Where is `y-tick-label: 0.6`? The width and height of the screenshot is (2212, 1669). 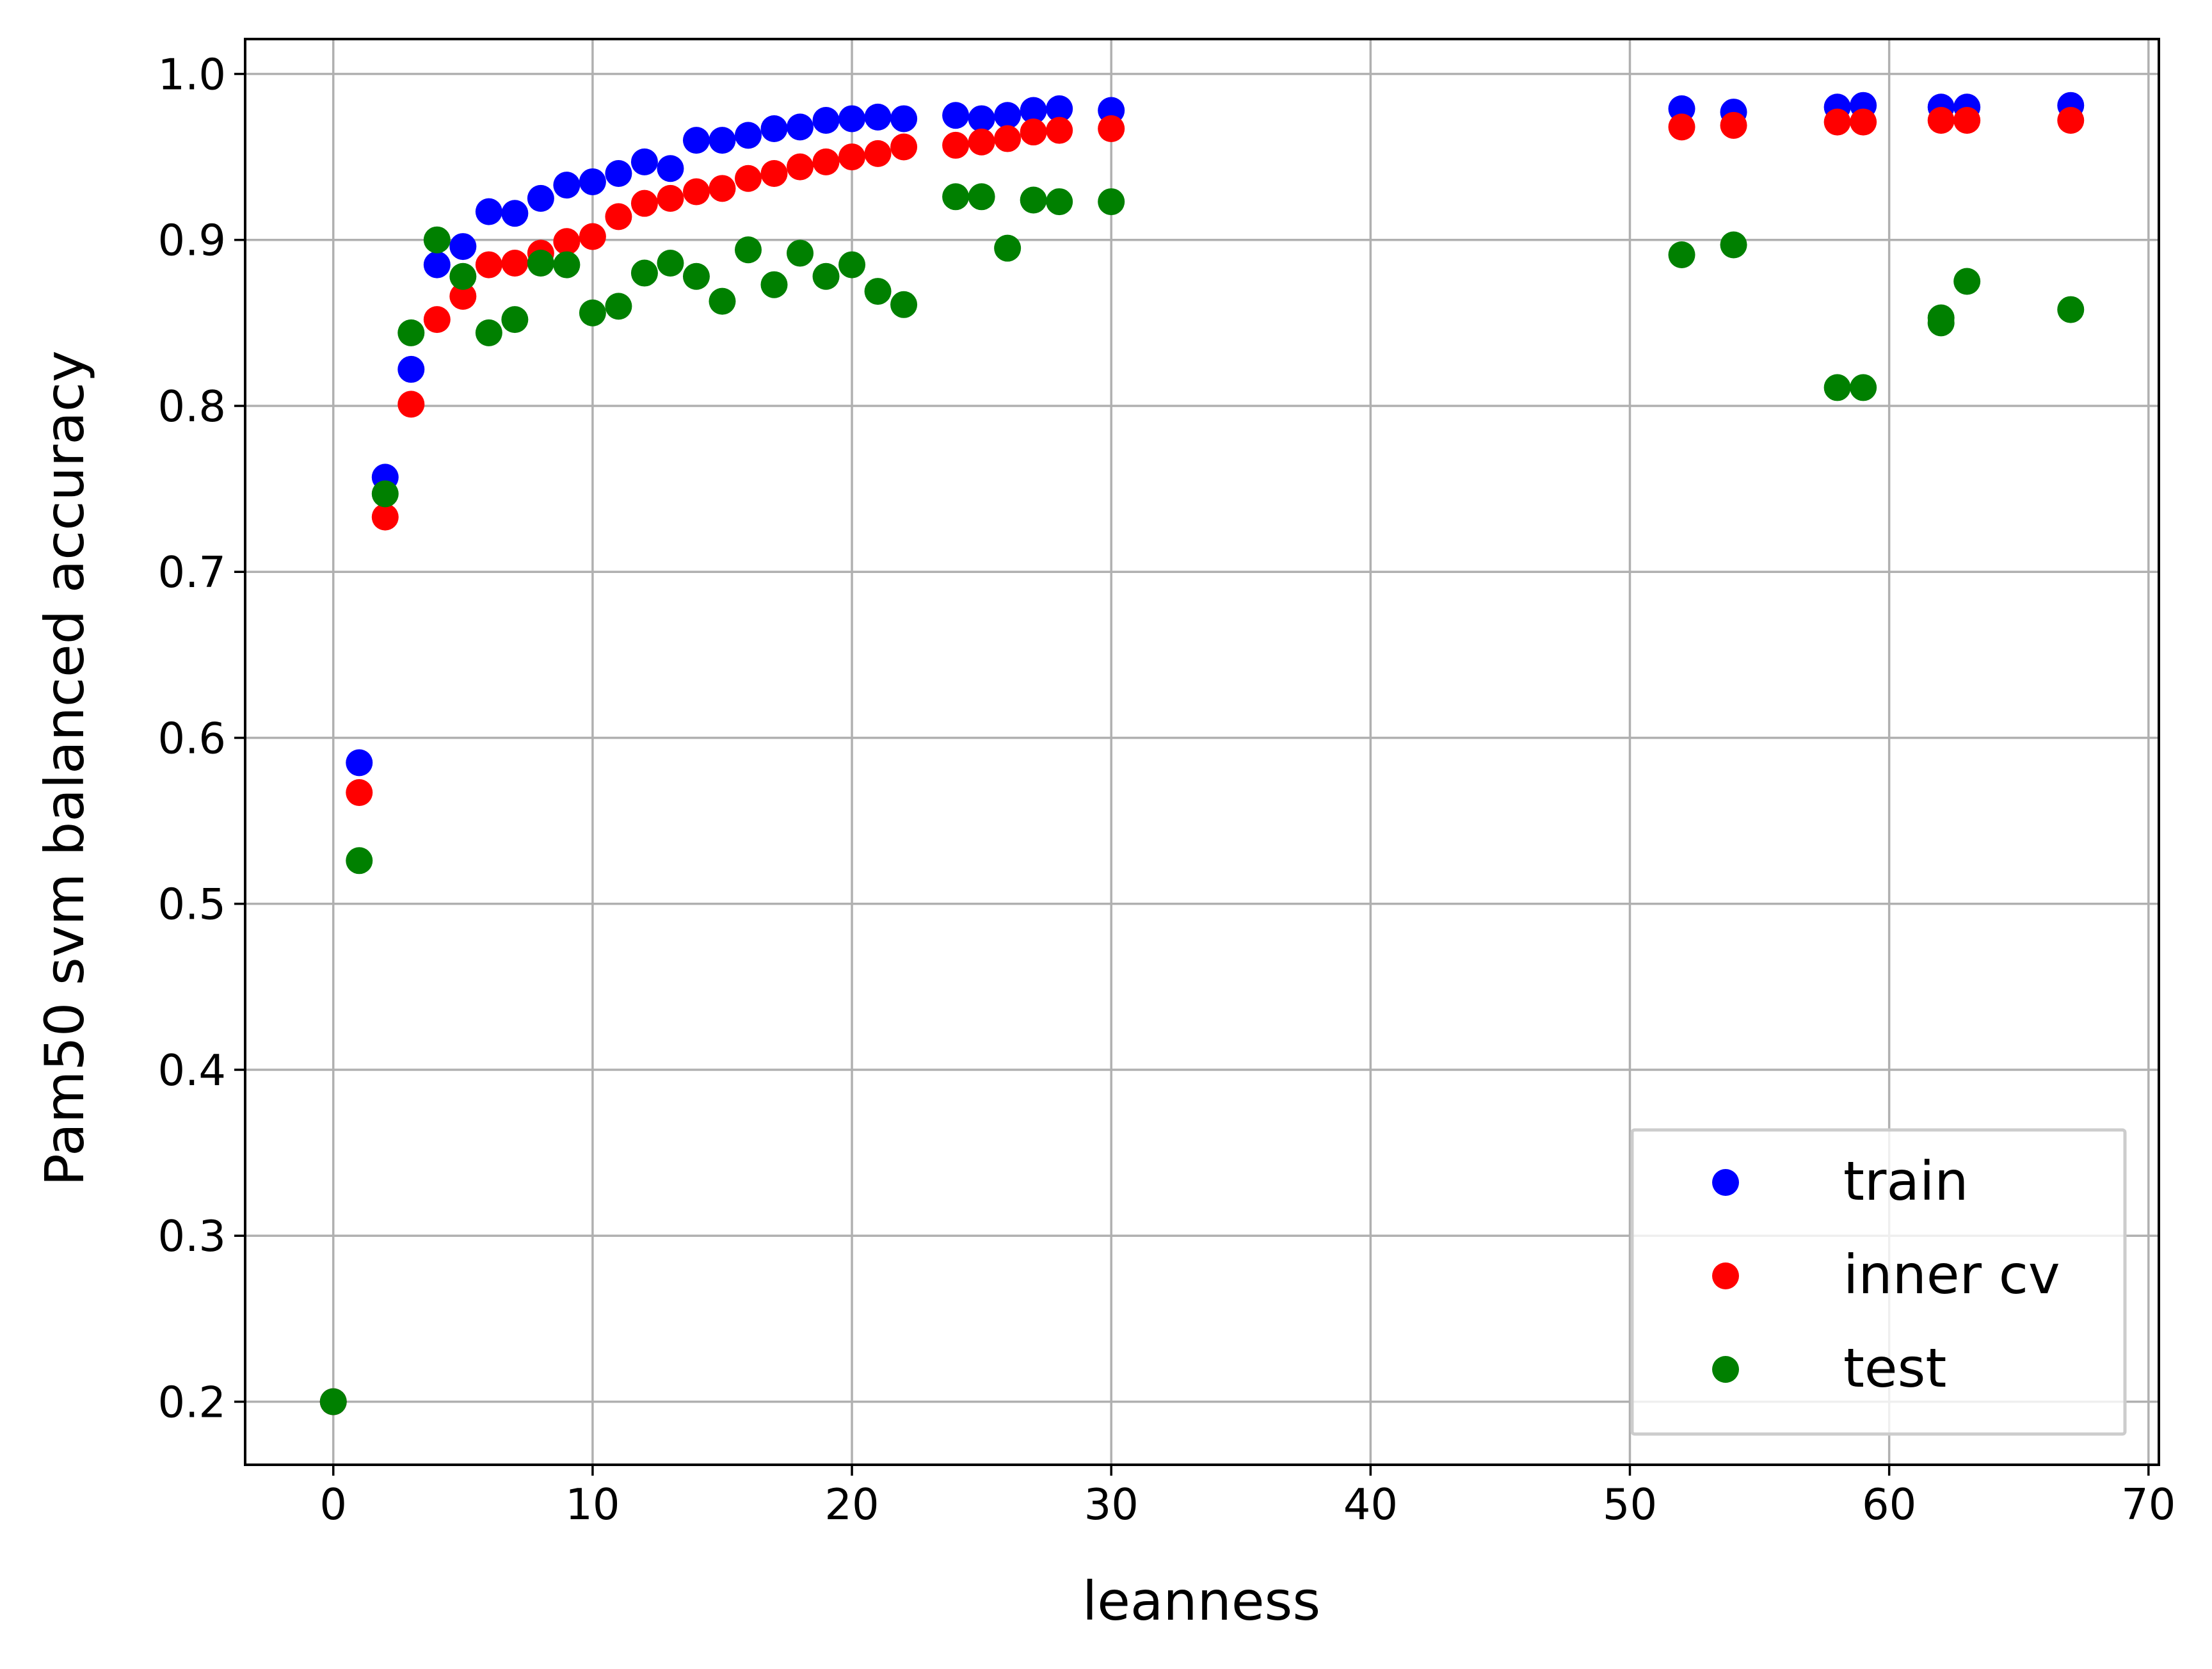 y-tick-label: 0.6 is located at coordinates (191, 738).